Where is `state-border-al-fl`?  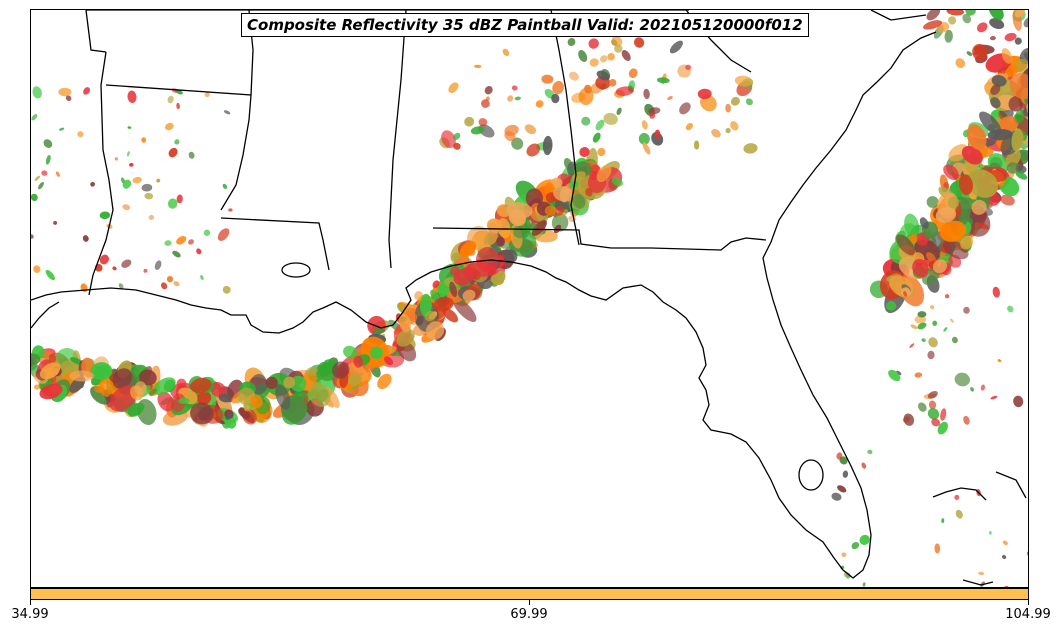
state-border-al-fl is located at coordinates (599, 239).